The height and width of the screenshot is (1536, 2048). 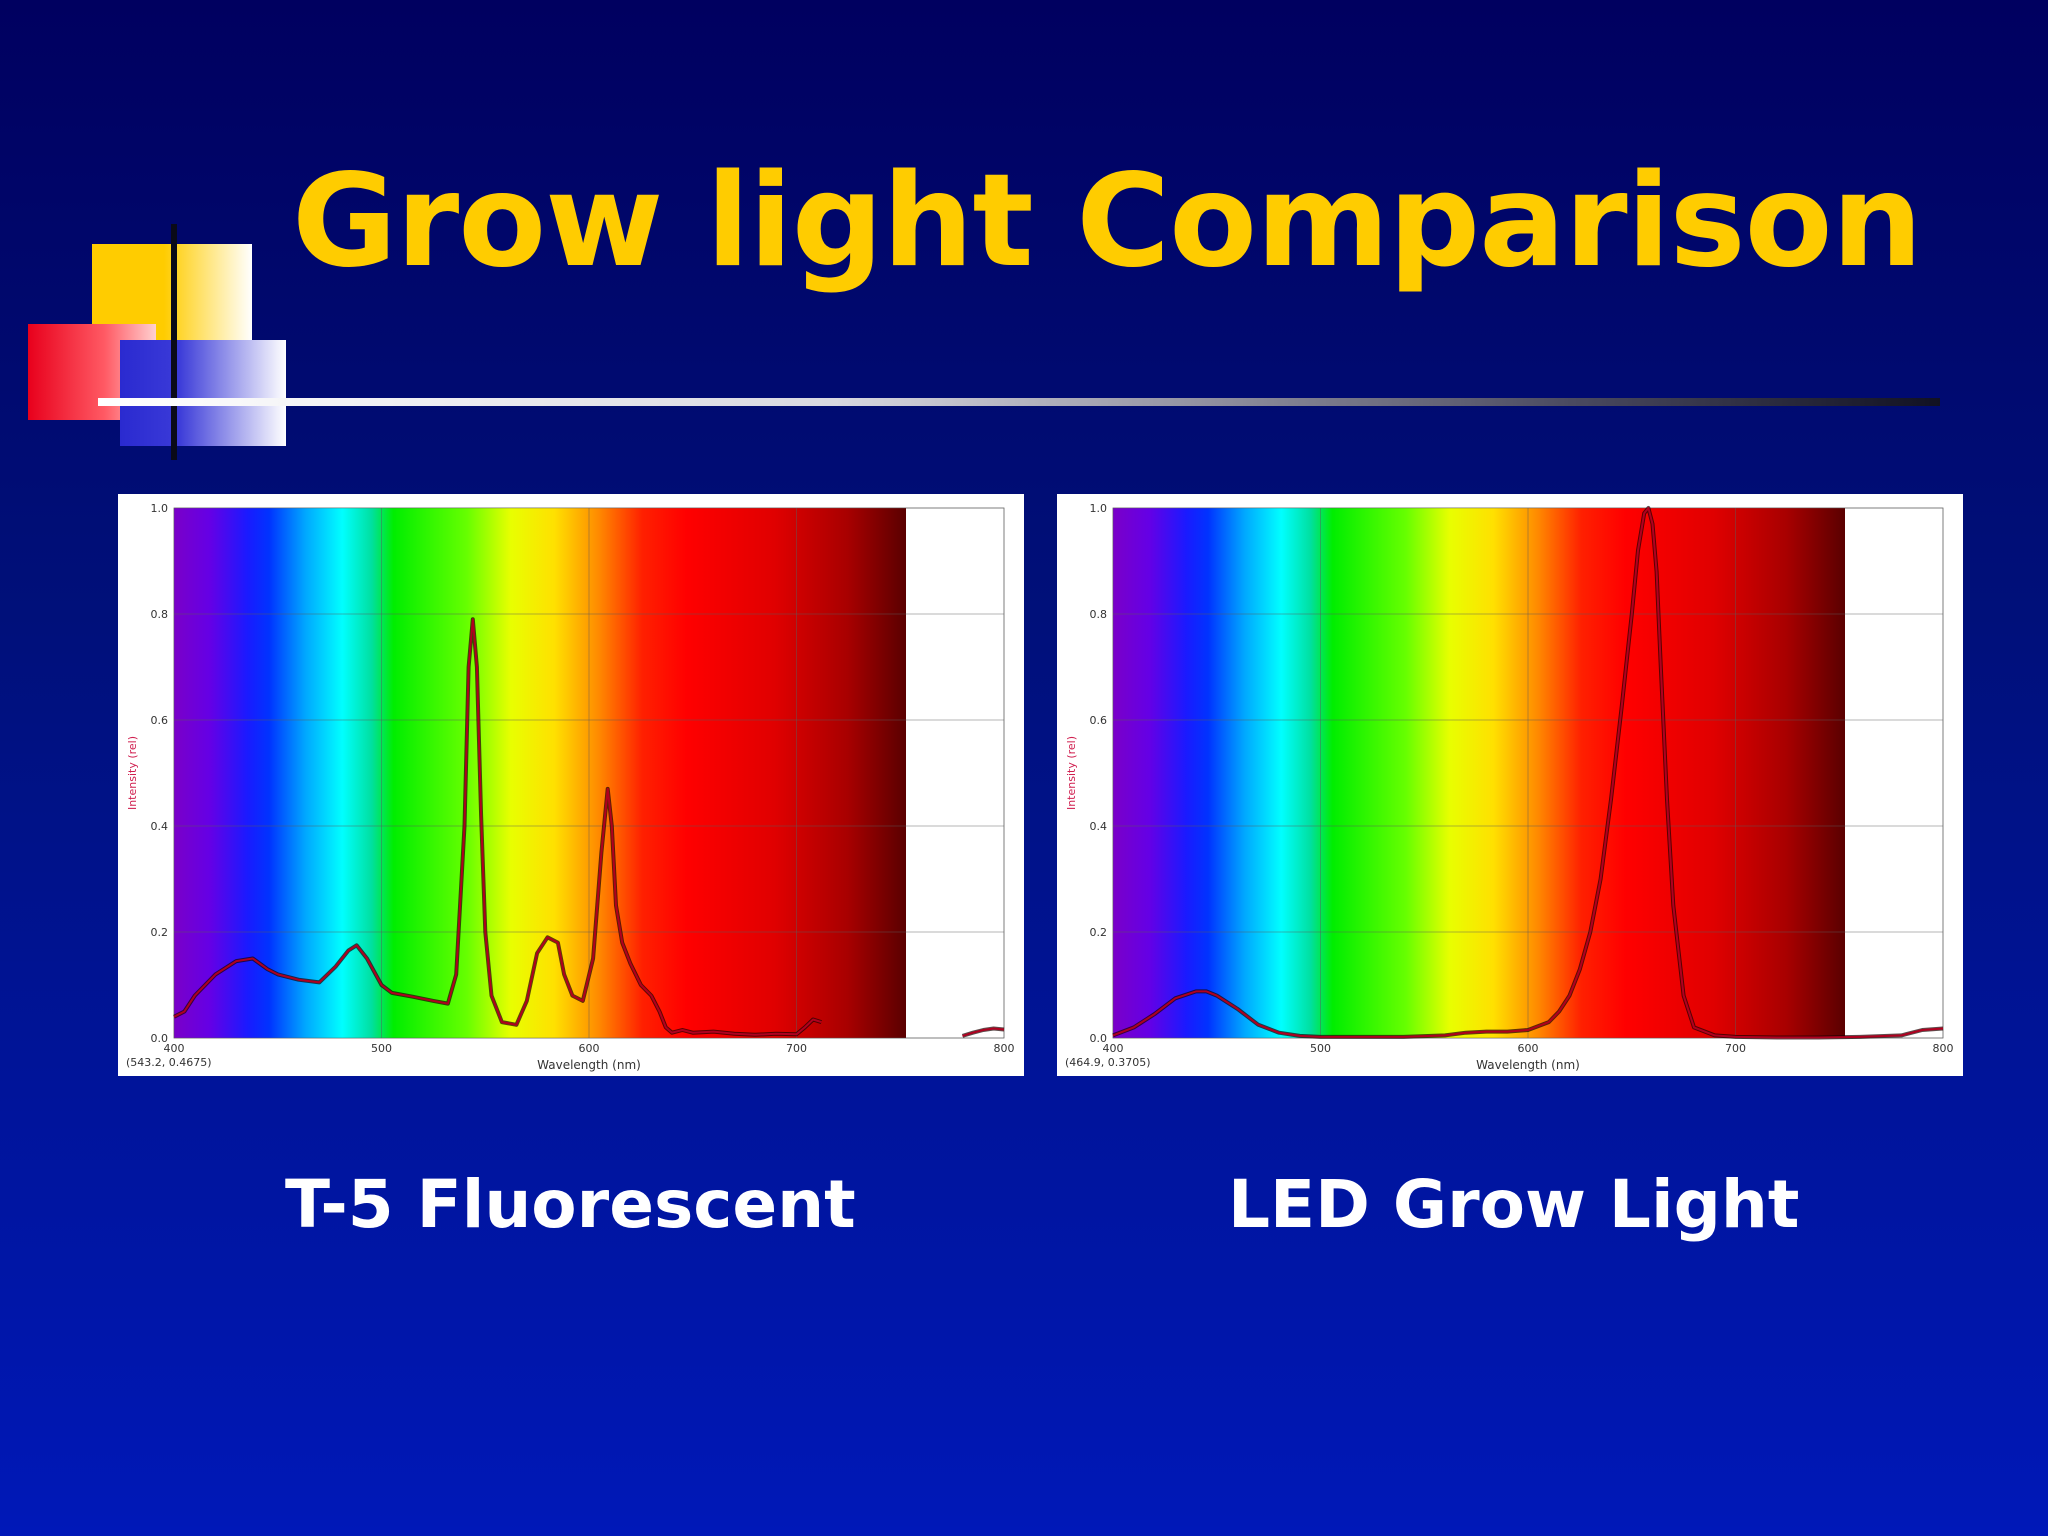 I want to click on spectrum-band, so click(x=1479, y=773).